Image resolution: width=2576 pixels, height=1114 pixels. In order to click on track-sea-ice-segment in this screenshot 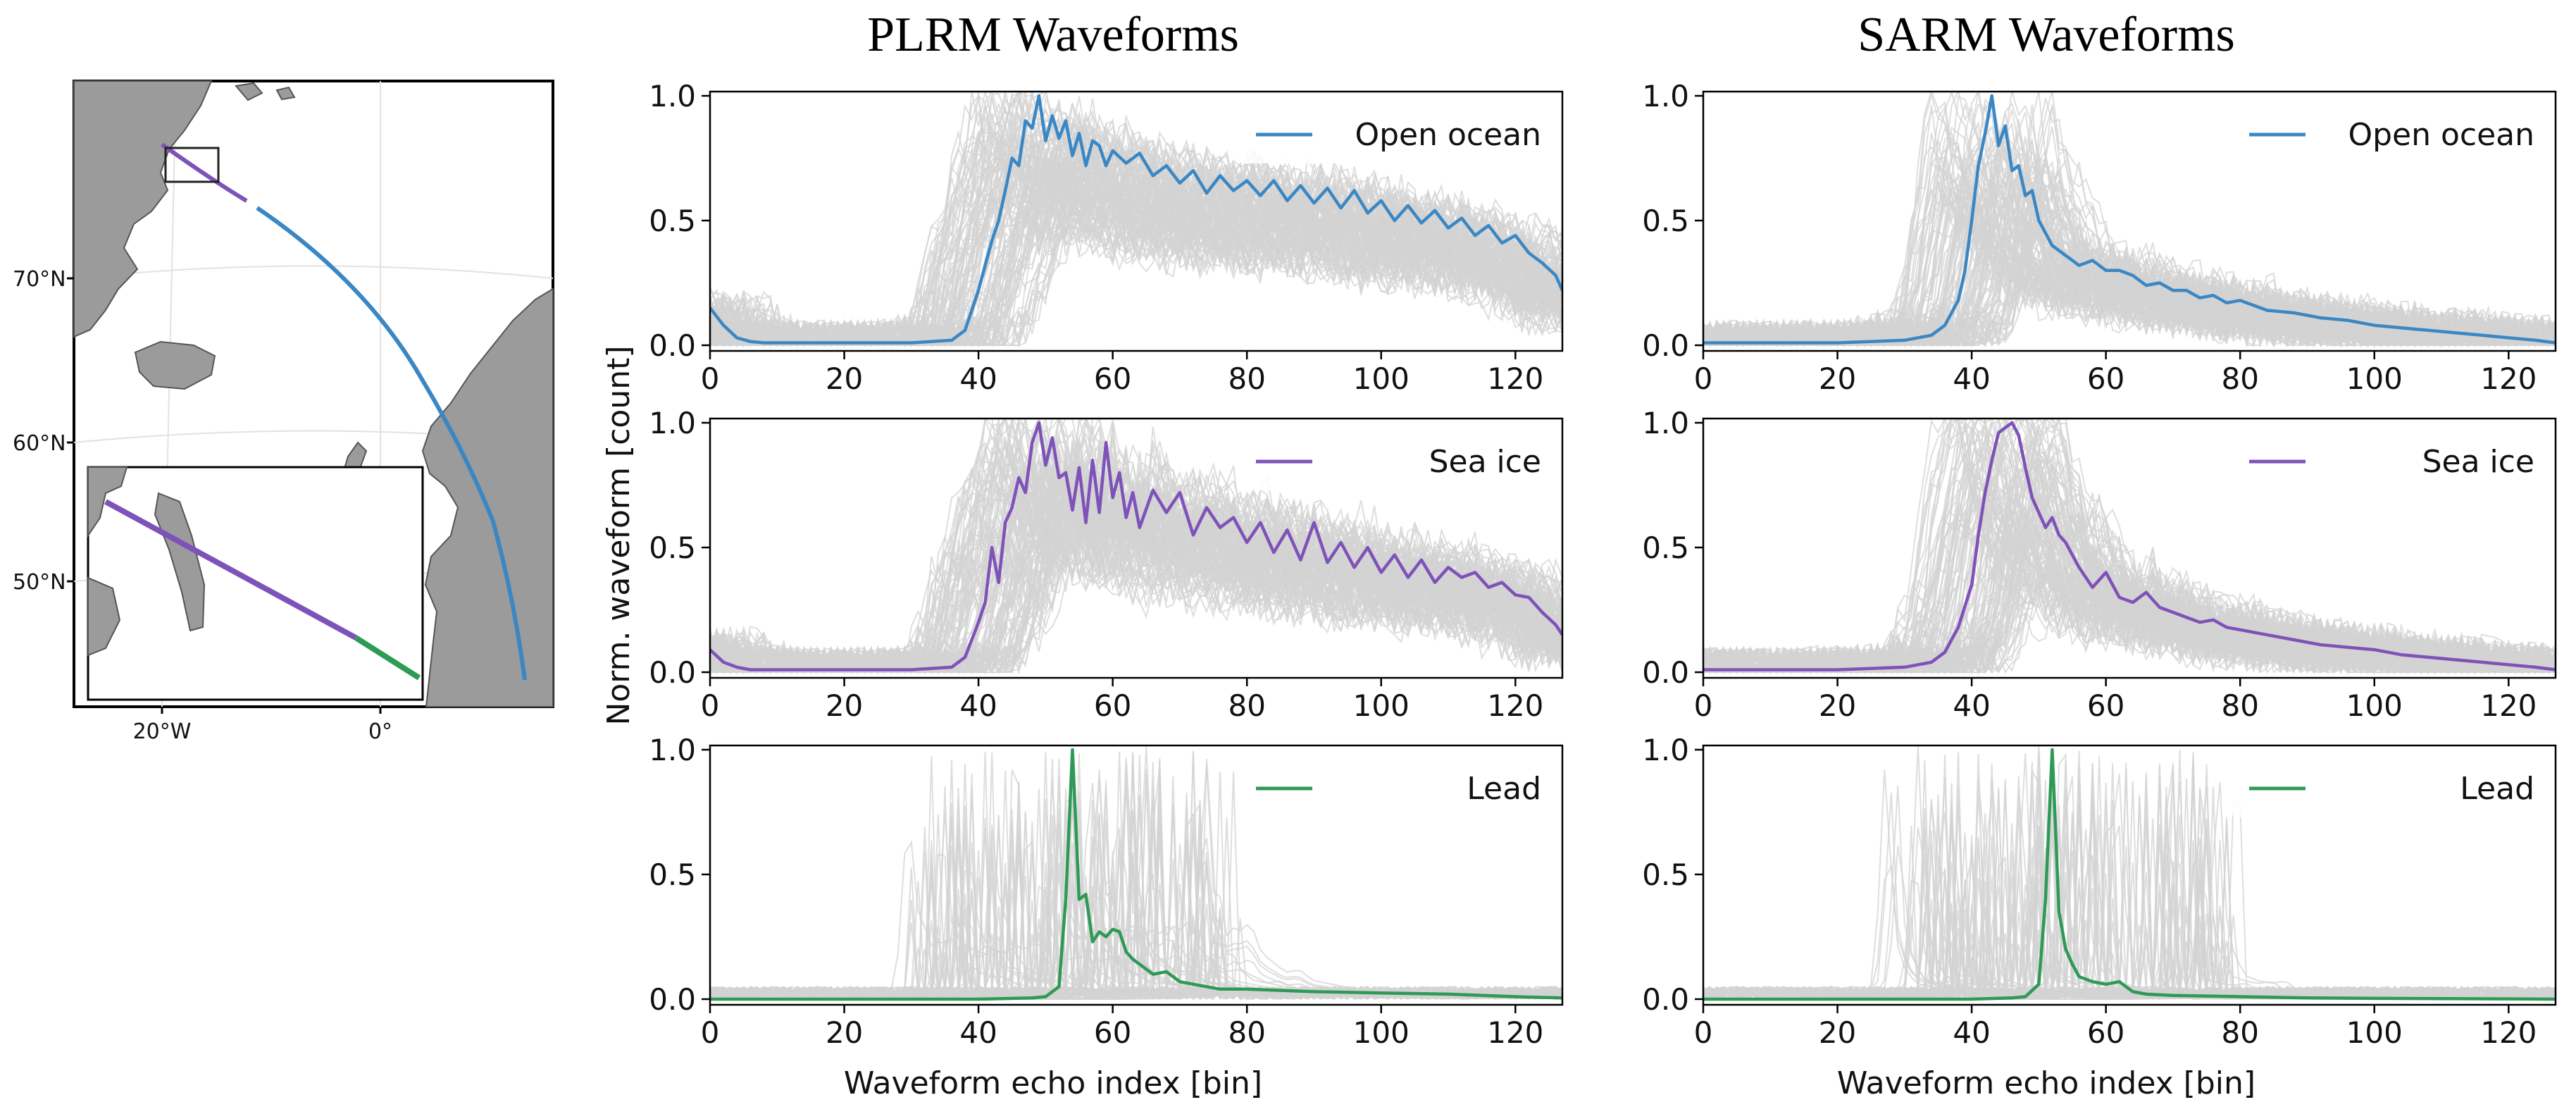, I will do `click(204, 172)`.